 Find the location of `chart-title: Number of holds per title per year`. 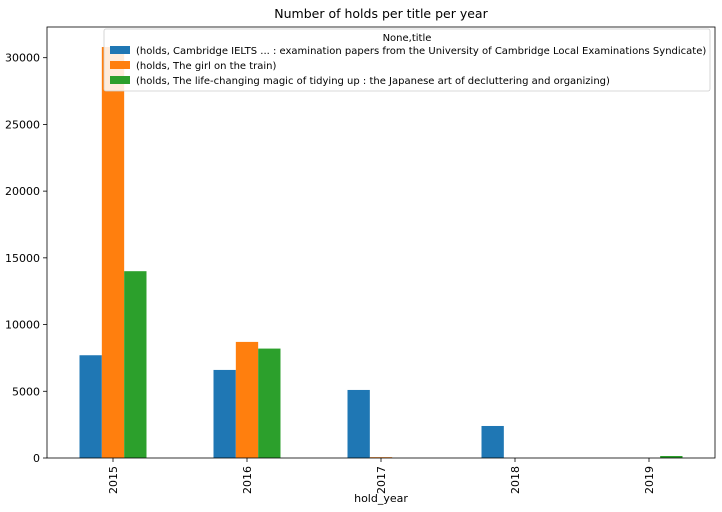

chart-title: Number of holds per title per year is located at coordinates (381, 13).